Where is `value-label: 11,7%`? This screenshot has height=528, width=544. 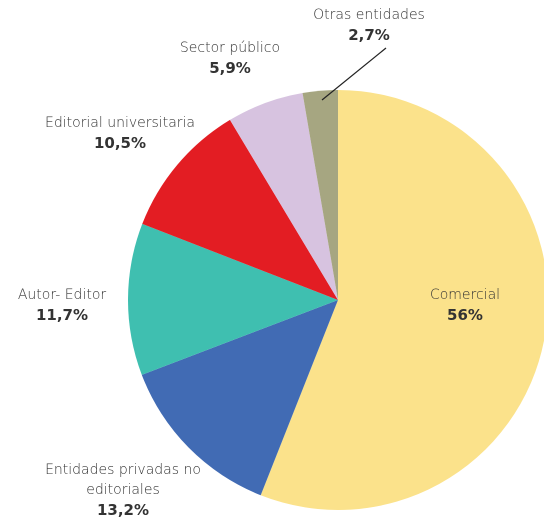 value-label: 11,7% is located at coordinates (62, 315).